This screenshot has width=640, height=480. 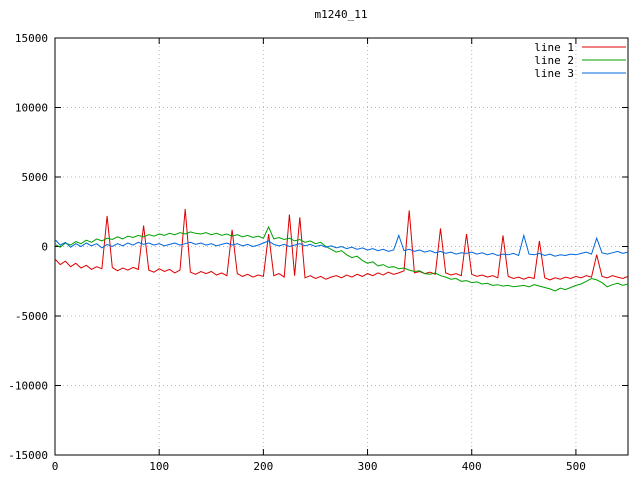 I want to click on x-tick-label: 0, so click(x=55, y=466).